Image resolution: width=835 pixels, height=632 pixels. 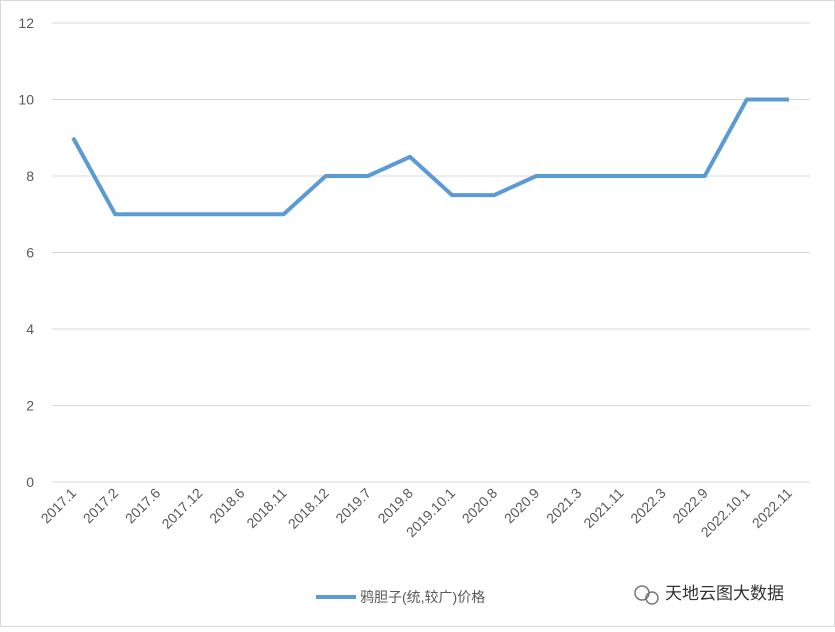 What do you see at coordinates (30, 329) in the screenshot?
I see `y-tick-label: 4` at bounding box center [30, 329].